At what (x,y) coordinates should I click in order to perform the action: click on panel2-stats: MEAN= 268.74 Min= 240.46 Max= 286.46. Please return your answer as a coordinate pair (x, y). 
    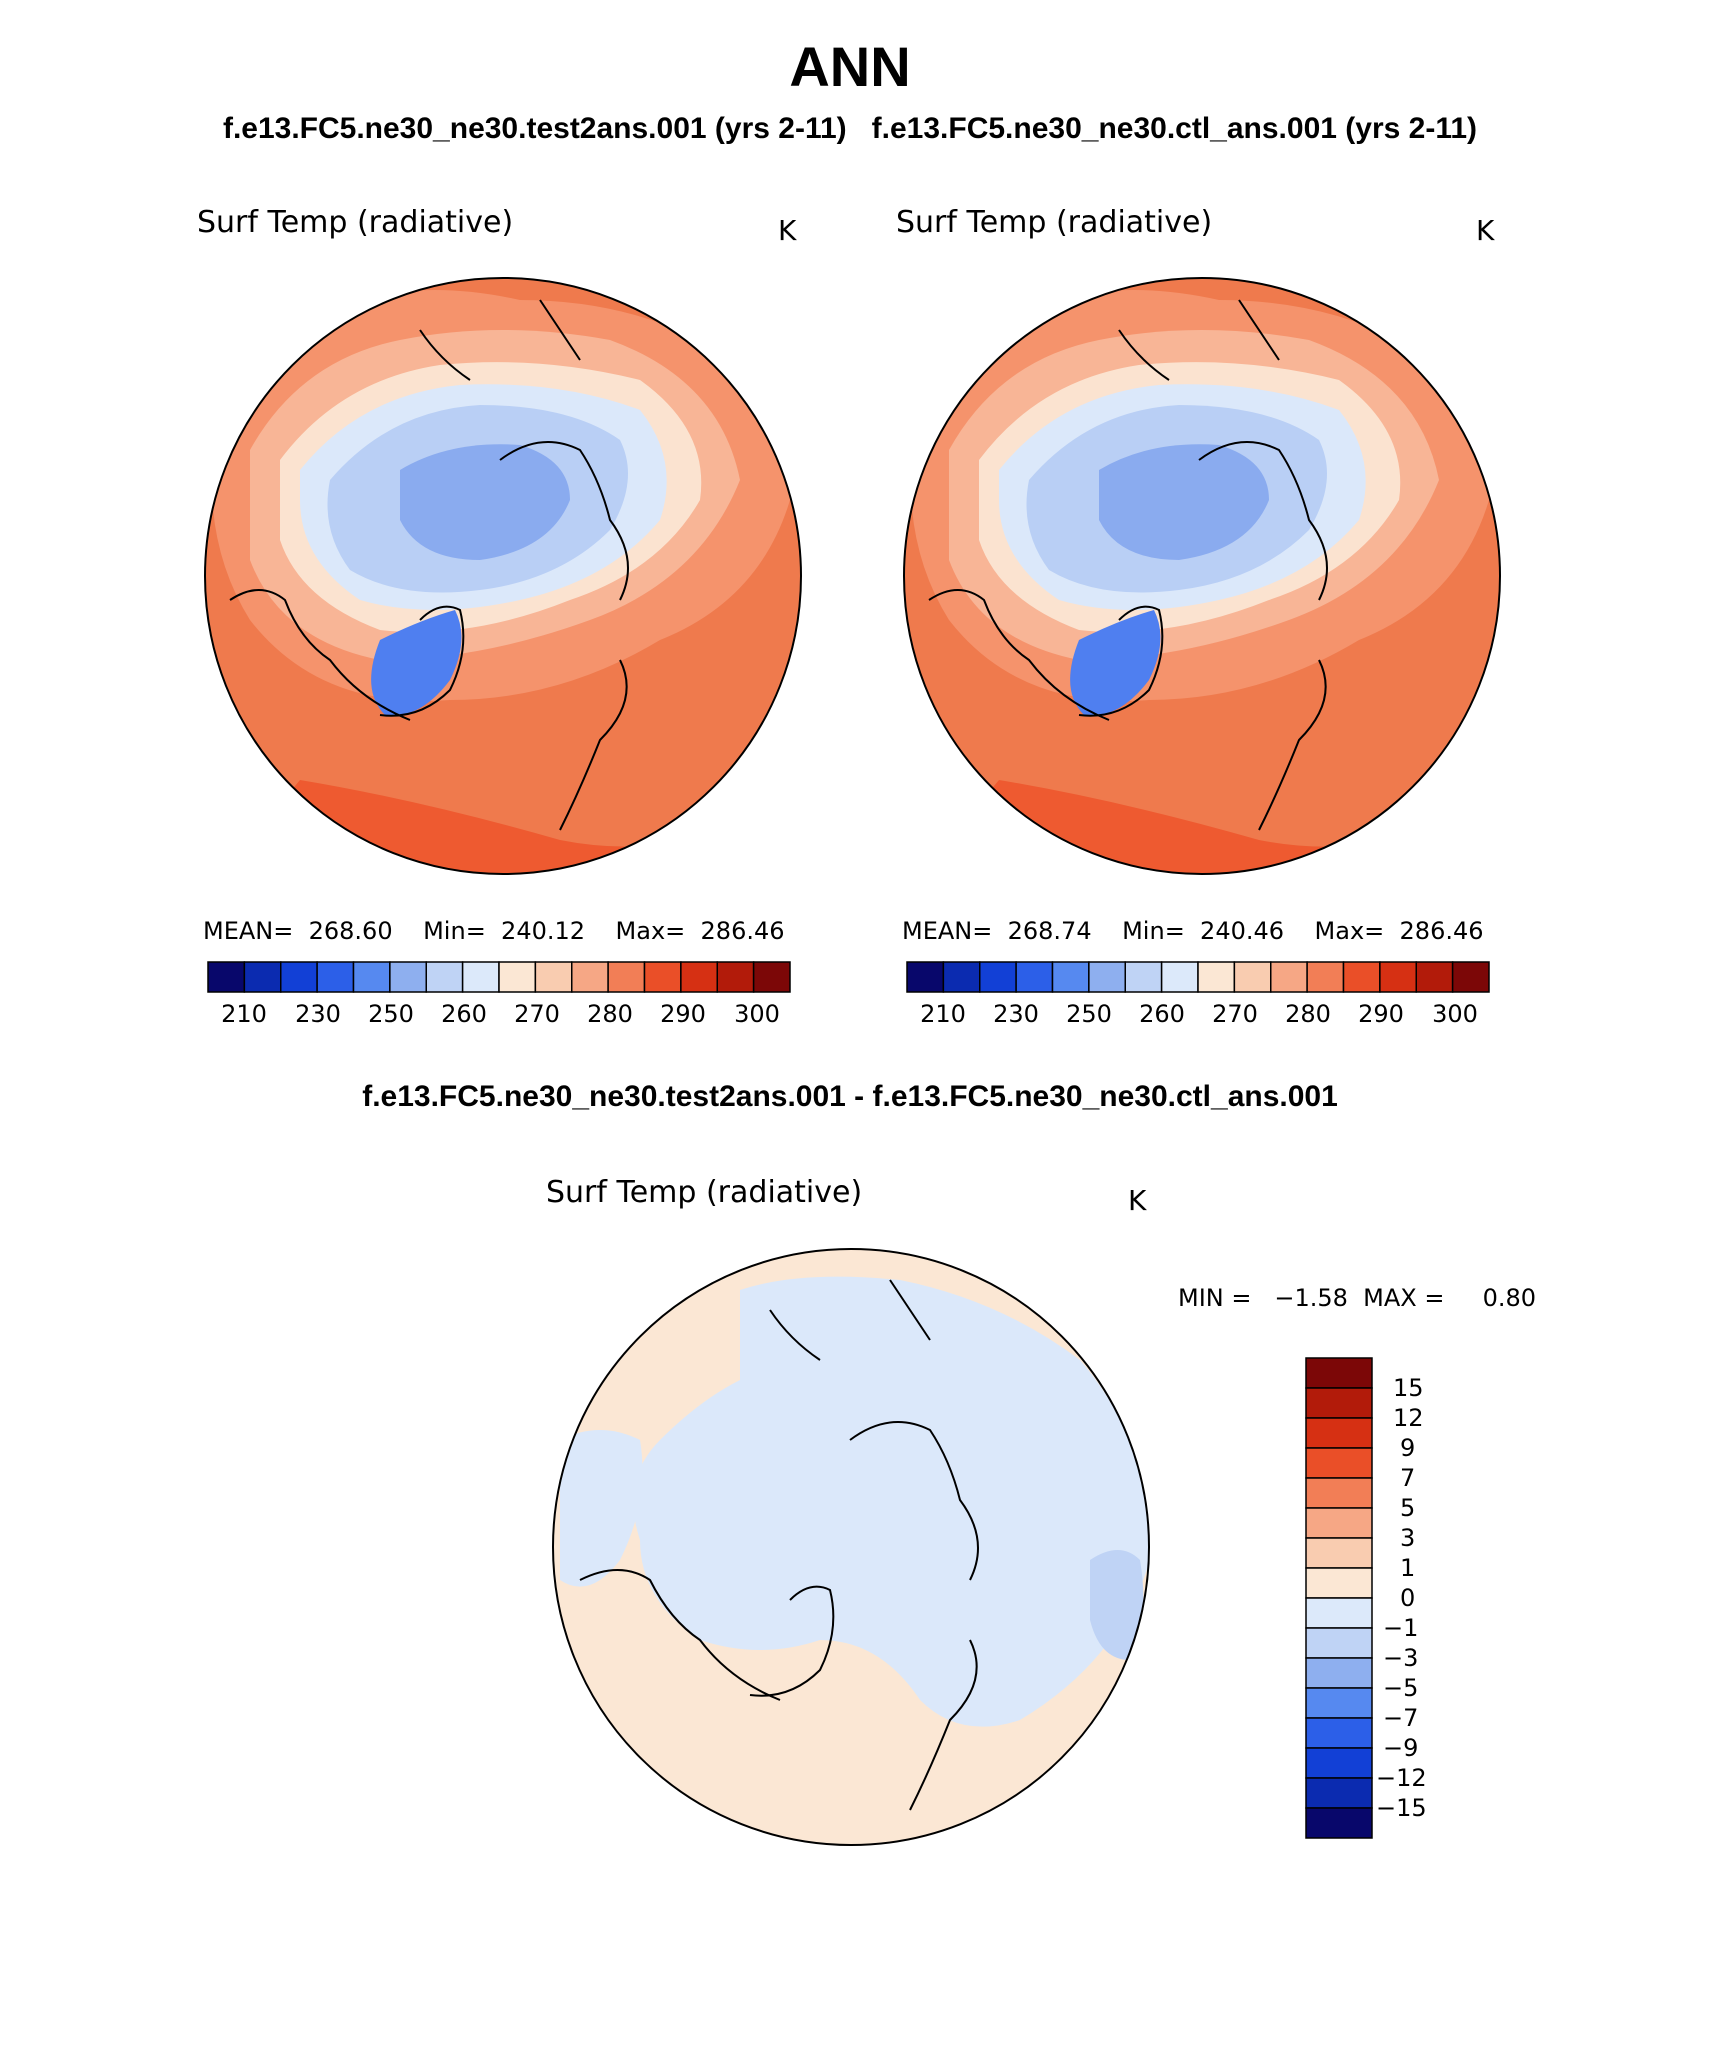
    Looking at the image, I should click on (1193, 931).